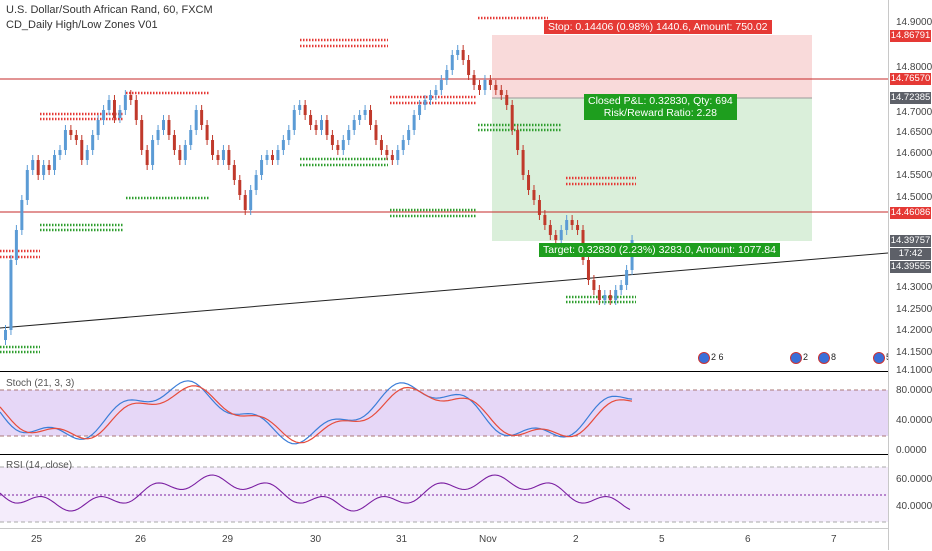 This screenshot has height=551, width=932. I want to click on price-tick: 14.10000, so click(914, 370).